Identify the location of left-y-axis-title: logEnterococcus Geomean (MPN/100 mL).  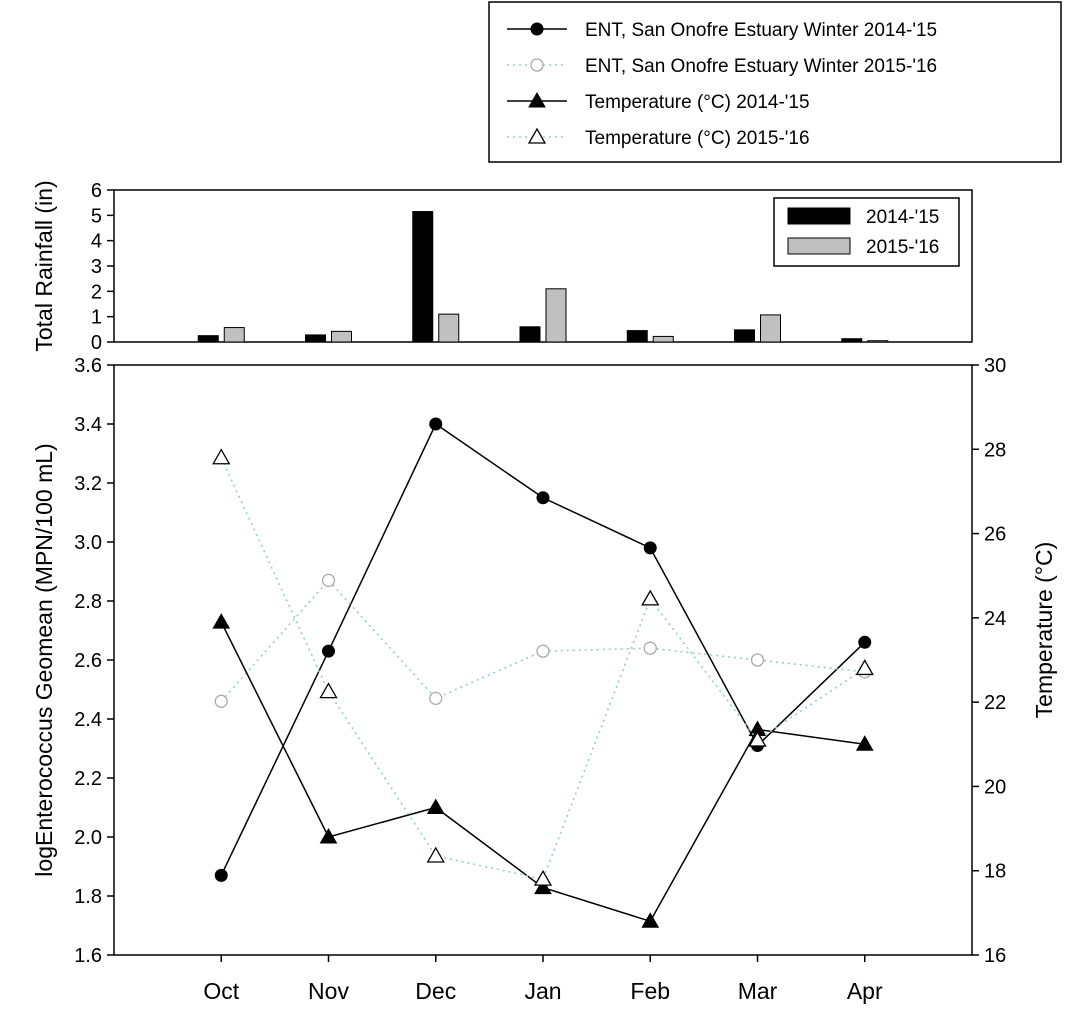
(44, 659).